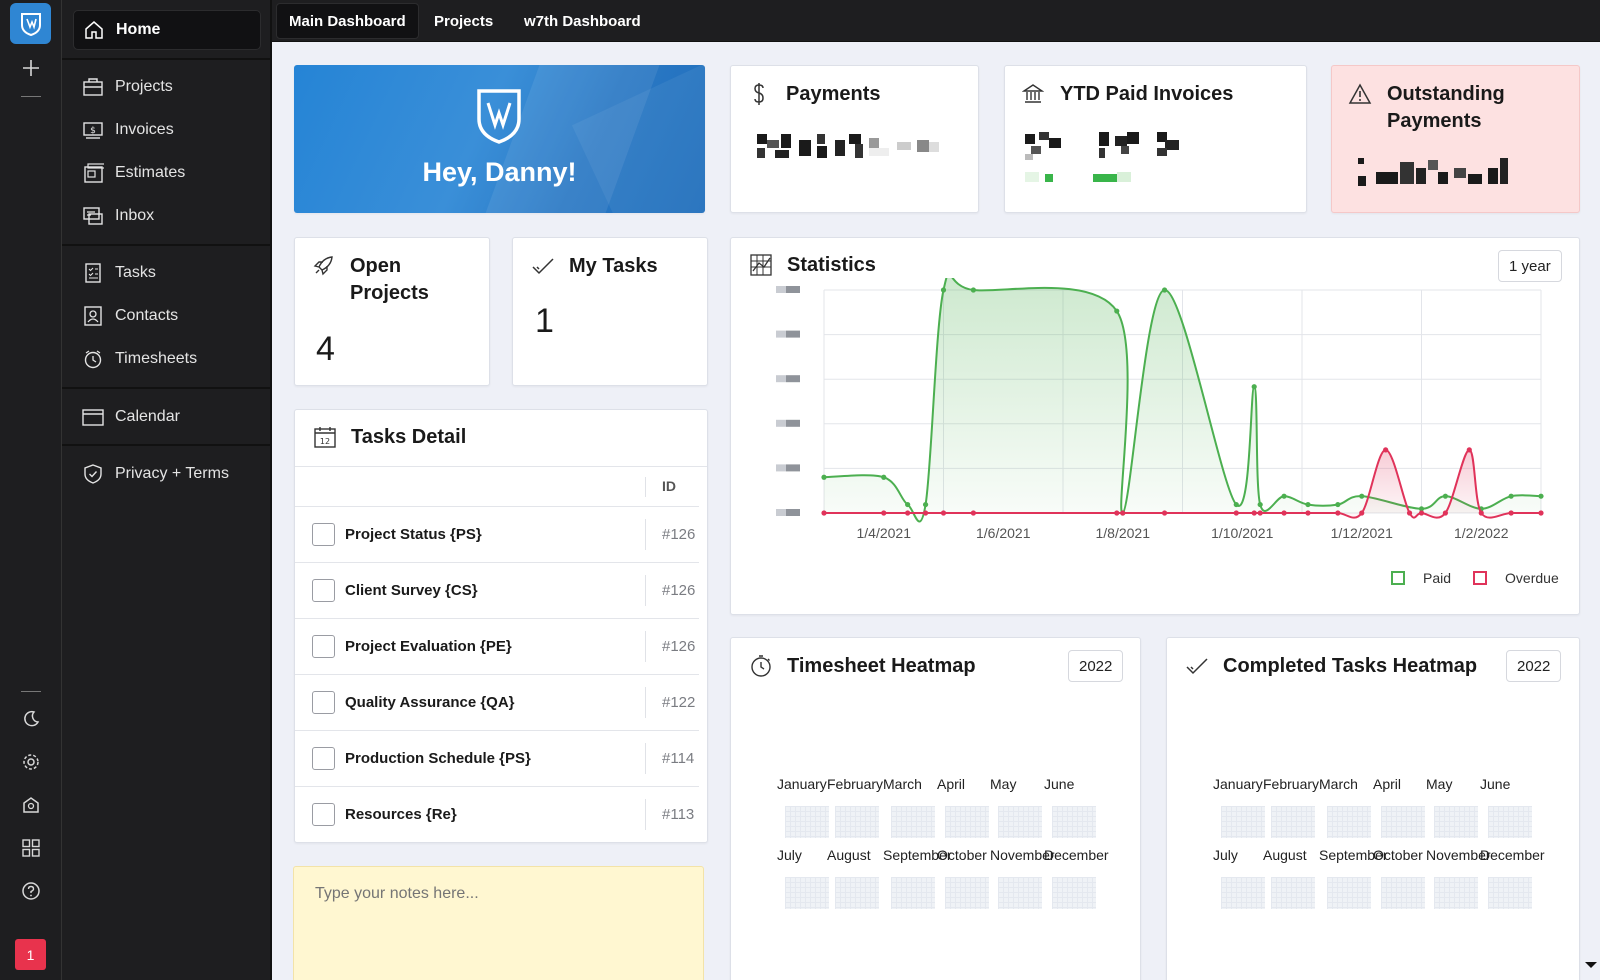 The image size is (1600, 980). What do you see at coordinates (1155, 139) in the screenshot?
I see `ytd-paid-invoices-card: YTD Paid Invoices` at bounding box center [1155, 139].